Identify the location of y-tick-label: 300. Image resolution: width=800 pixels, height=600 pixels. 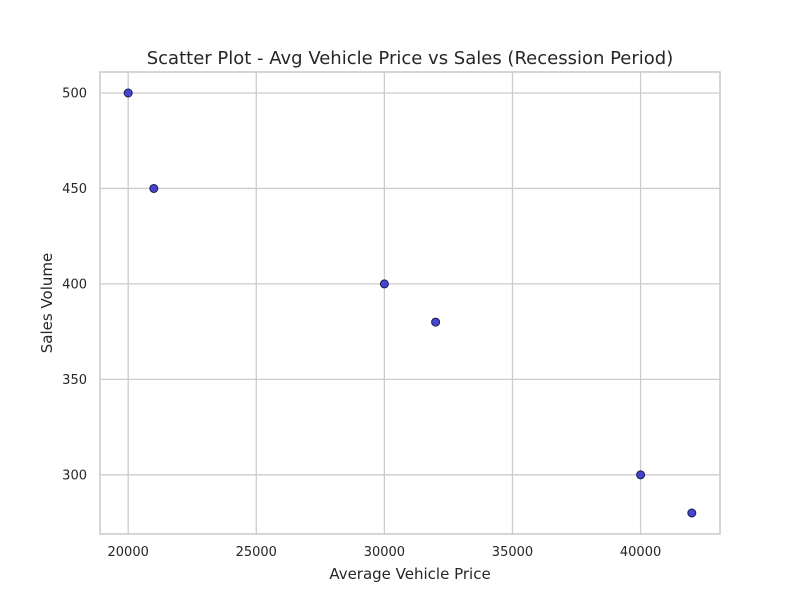
(74, 475).